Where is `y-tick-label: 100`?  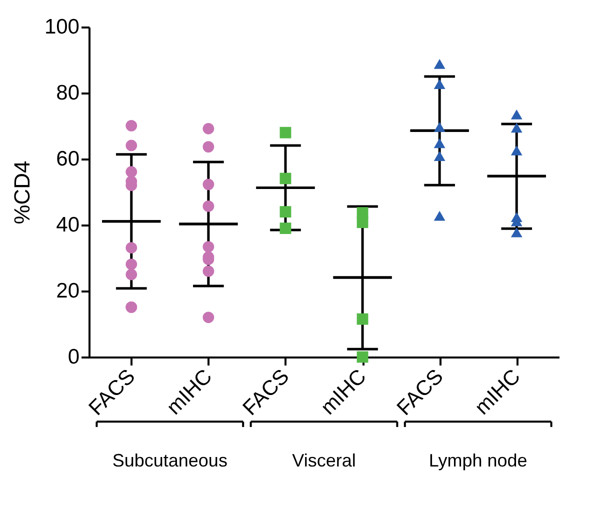 y-tick-label: 100 is located at coordinates (62, 27).